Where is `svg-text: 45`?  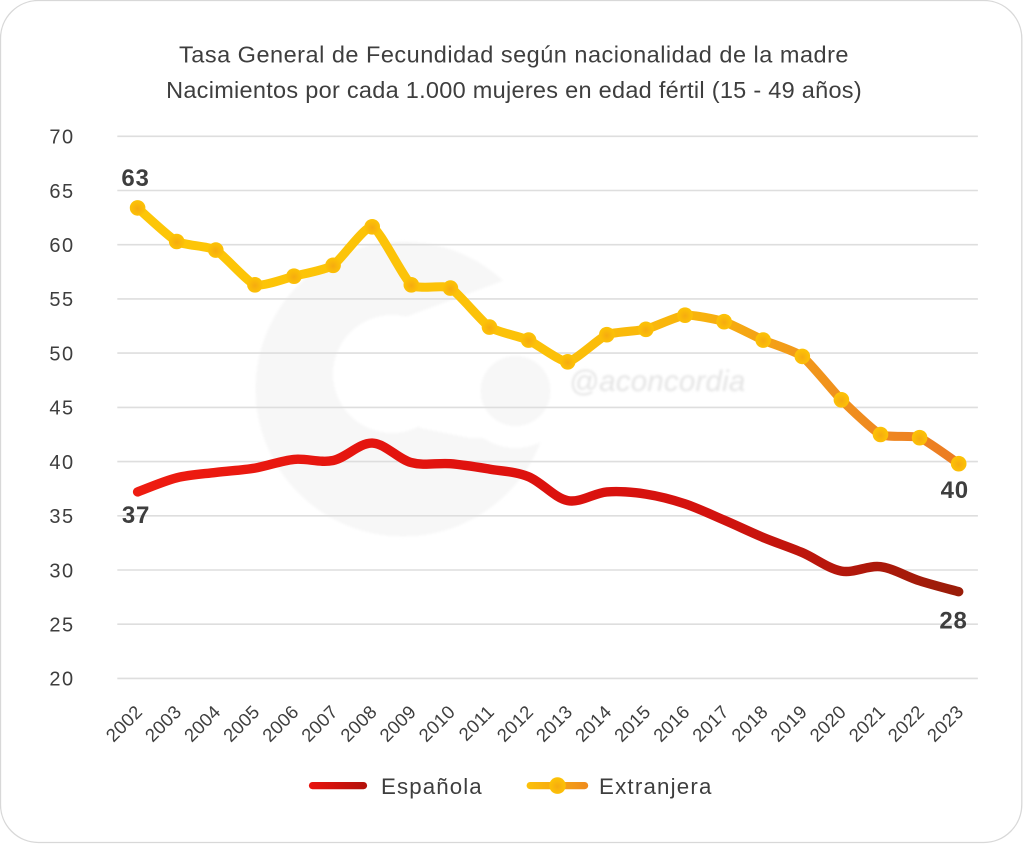 svg-text: 45 is located at coordinates (61, 409).